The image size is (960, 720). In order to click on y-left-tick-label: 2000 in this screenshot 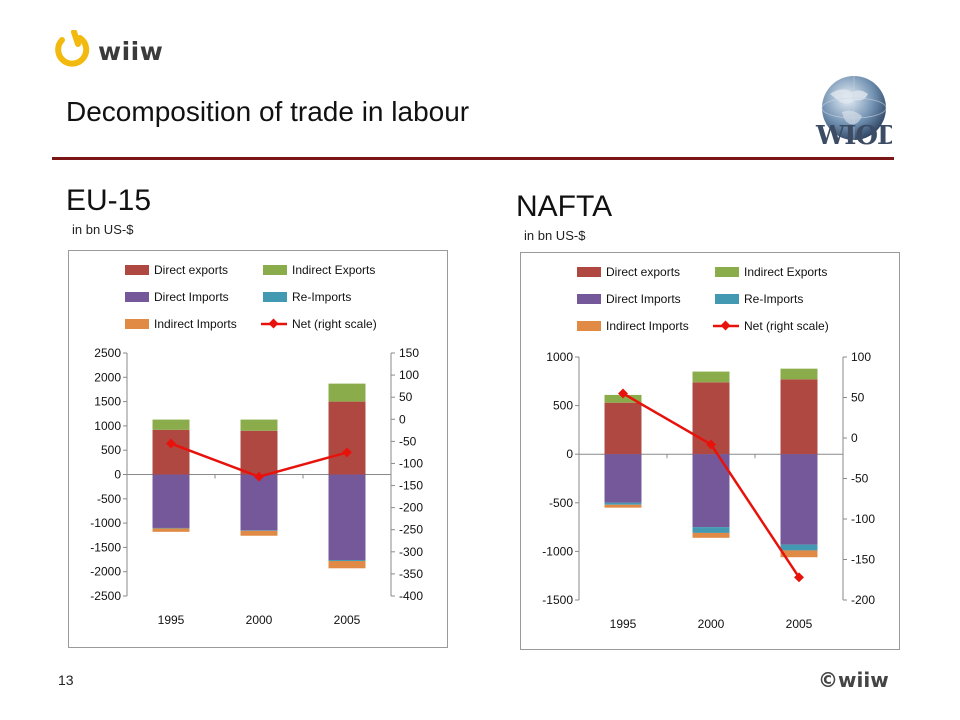, I will do `click(107, 377)`.